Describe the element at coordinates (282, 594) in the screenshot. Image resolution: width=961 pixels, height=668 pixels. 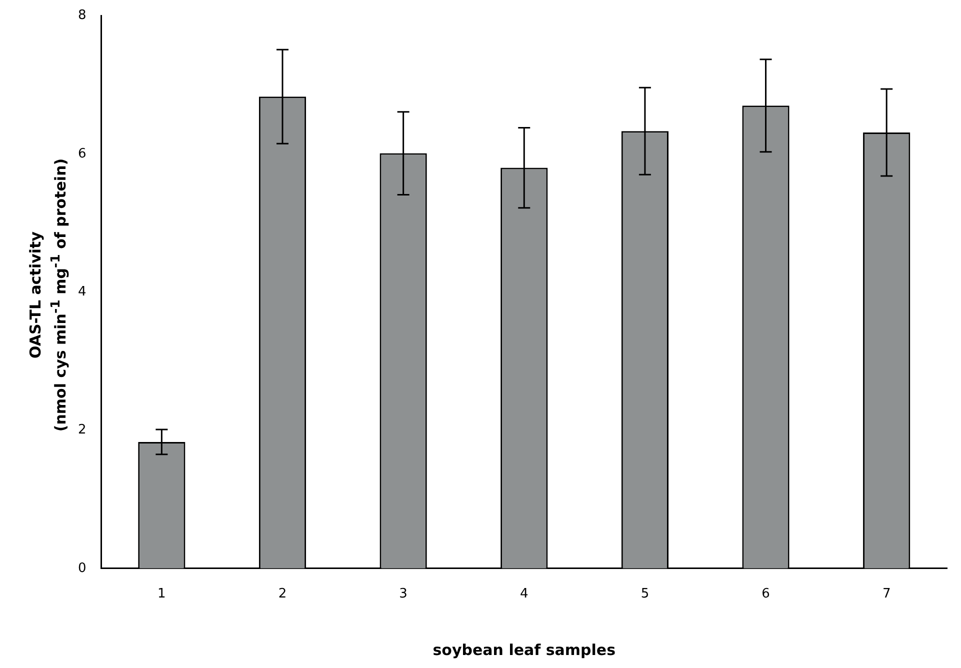
I see `x-tick-label: 2` at that location.